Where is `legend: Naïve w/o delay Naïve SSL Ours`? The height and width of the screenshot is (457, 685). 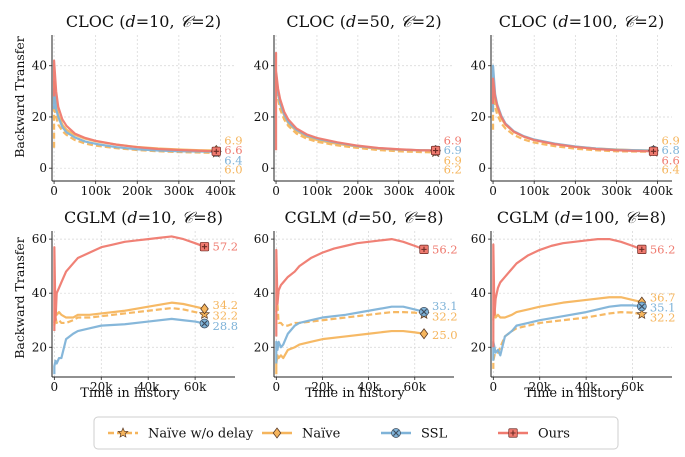
legend: Naïve w/o delay Naïve SSL Ours is located at coordinates (356, 433).